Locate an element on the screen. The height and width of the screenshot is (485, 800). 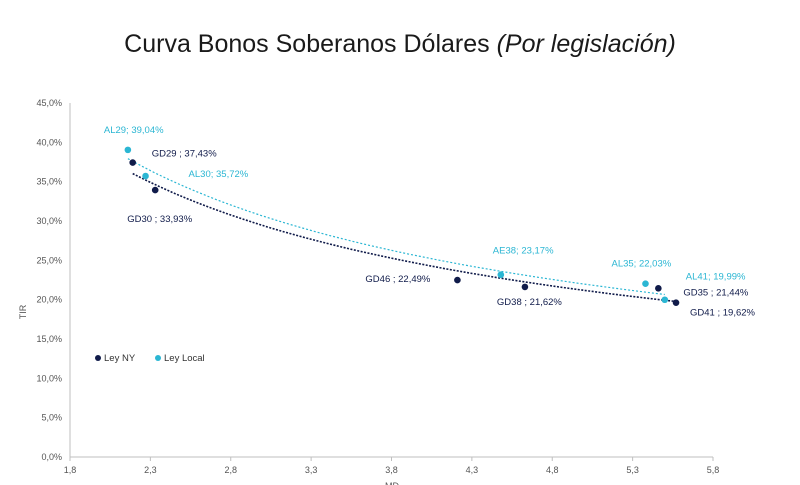
data-label: GD46 ; 22,49% is located at coordinates (398, 279).